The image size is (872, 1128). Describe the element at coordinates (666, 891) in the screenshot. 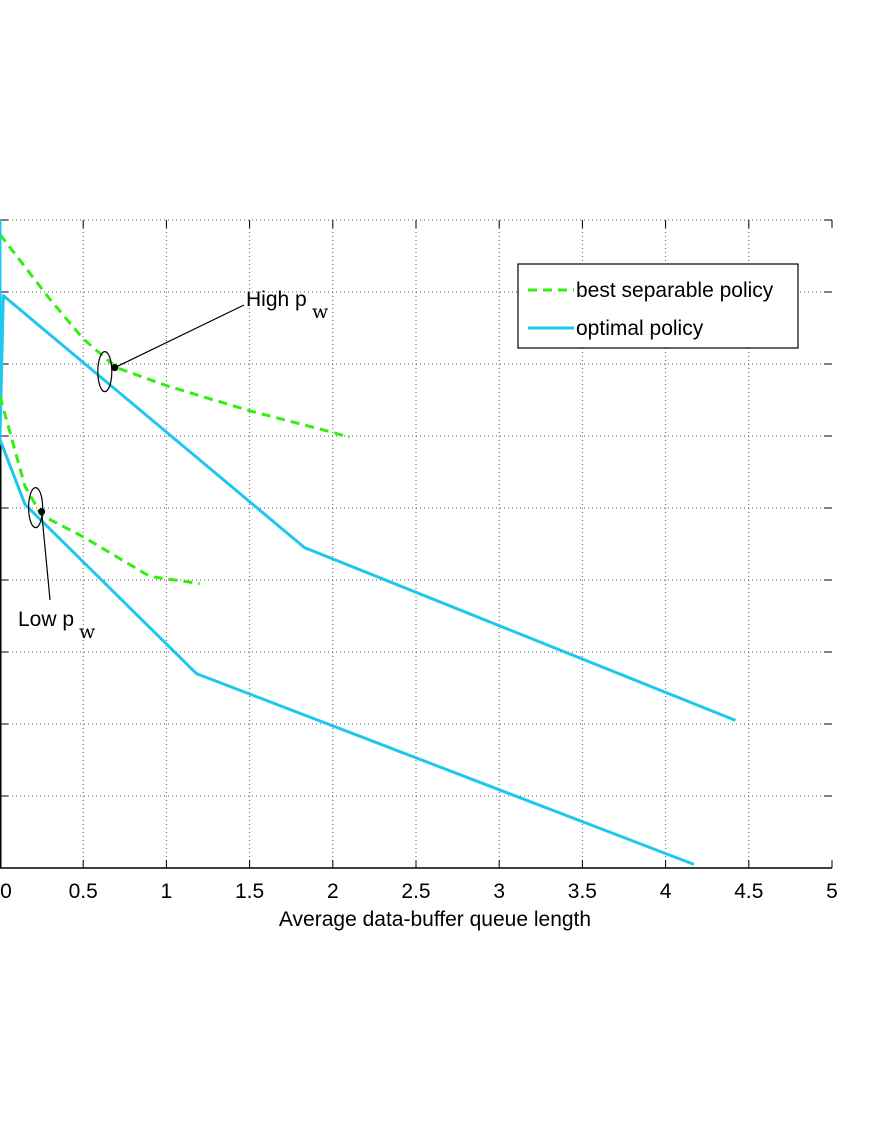

I see `x-tick-label: 4` at that location.